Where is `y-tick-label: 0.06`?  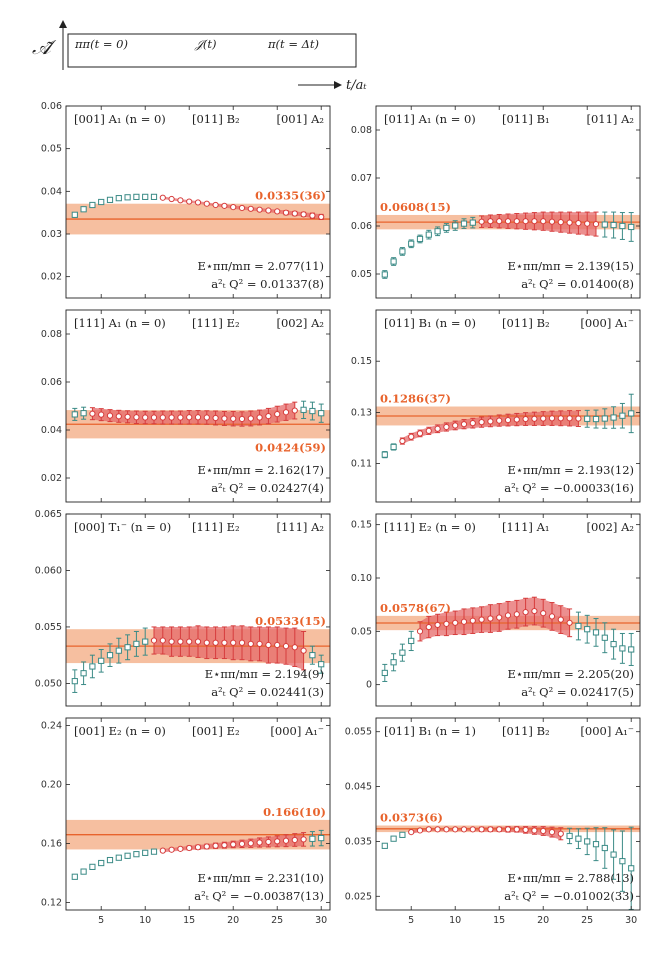 y-tick-label: 0.06 is located at coordinates (51, 382).